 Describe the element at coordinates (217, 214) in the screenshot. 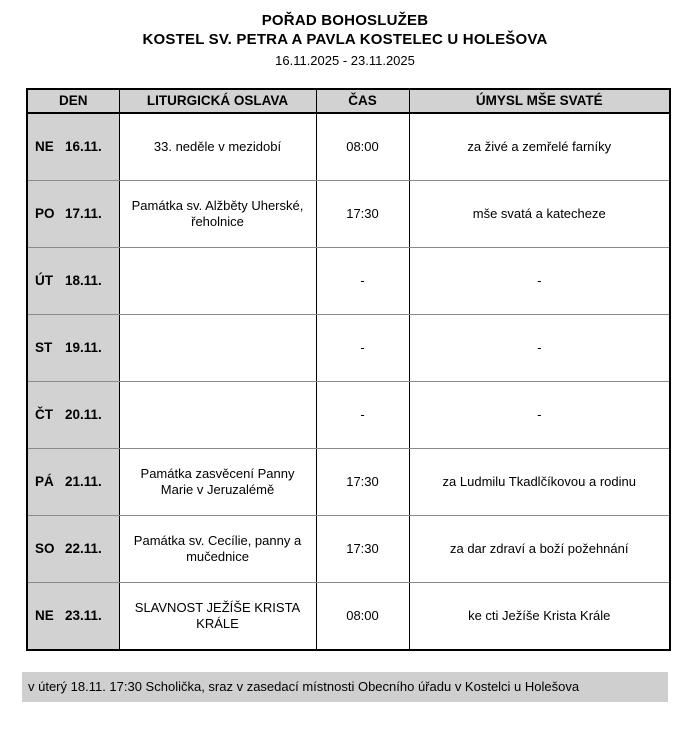

I see `cell-celebration: Památka sv. Alžběty Uherské, řeholnice` at that location.